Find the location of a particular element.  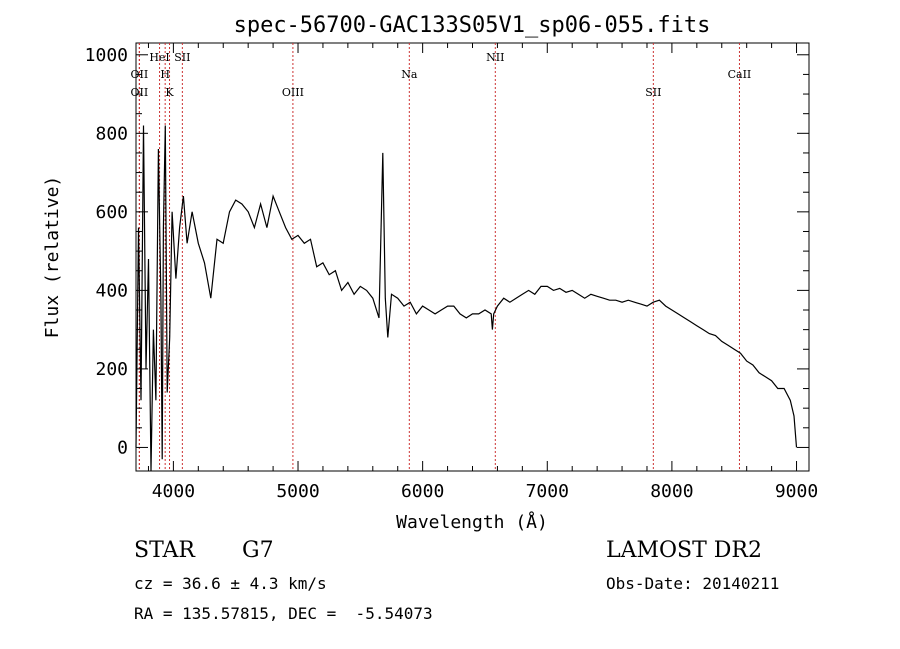

y-tick-label: 1000 is located at coordinates (106, 55).